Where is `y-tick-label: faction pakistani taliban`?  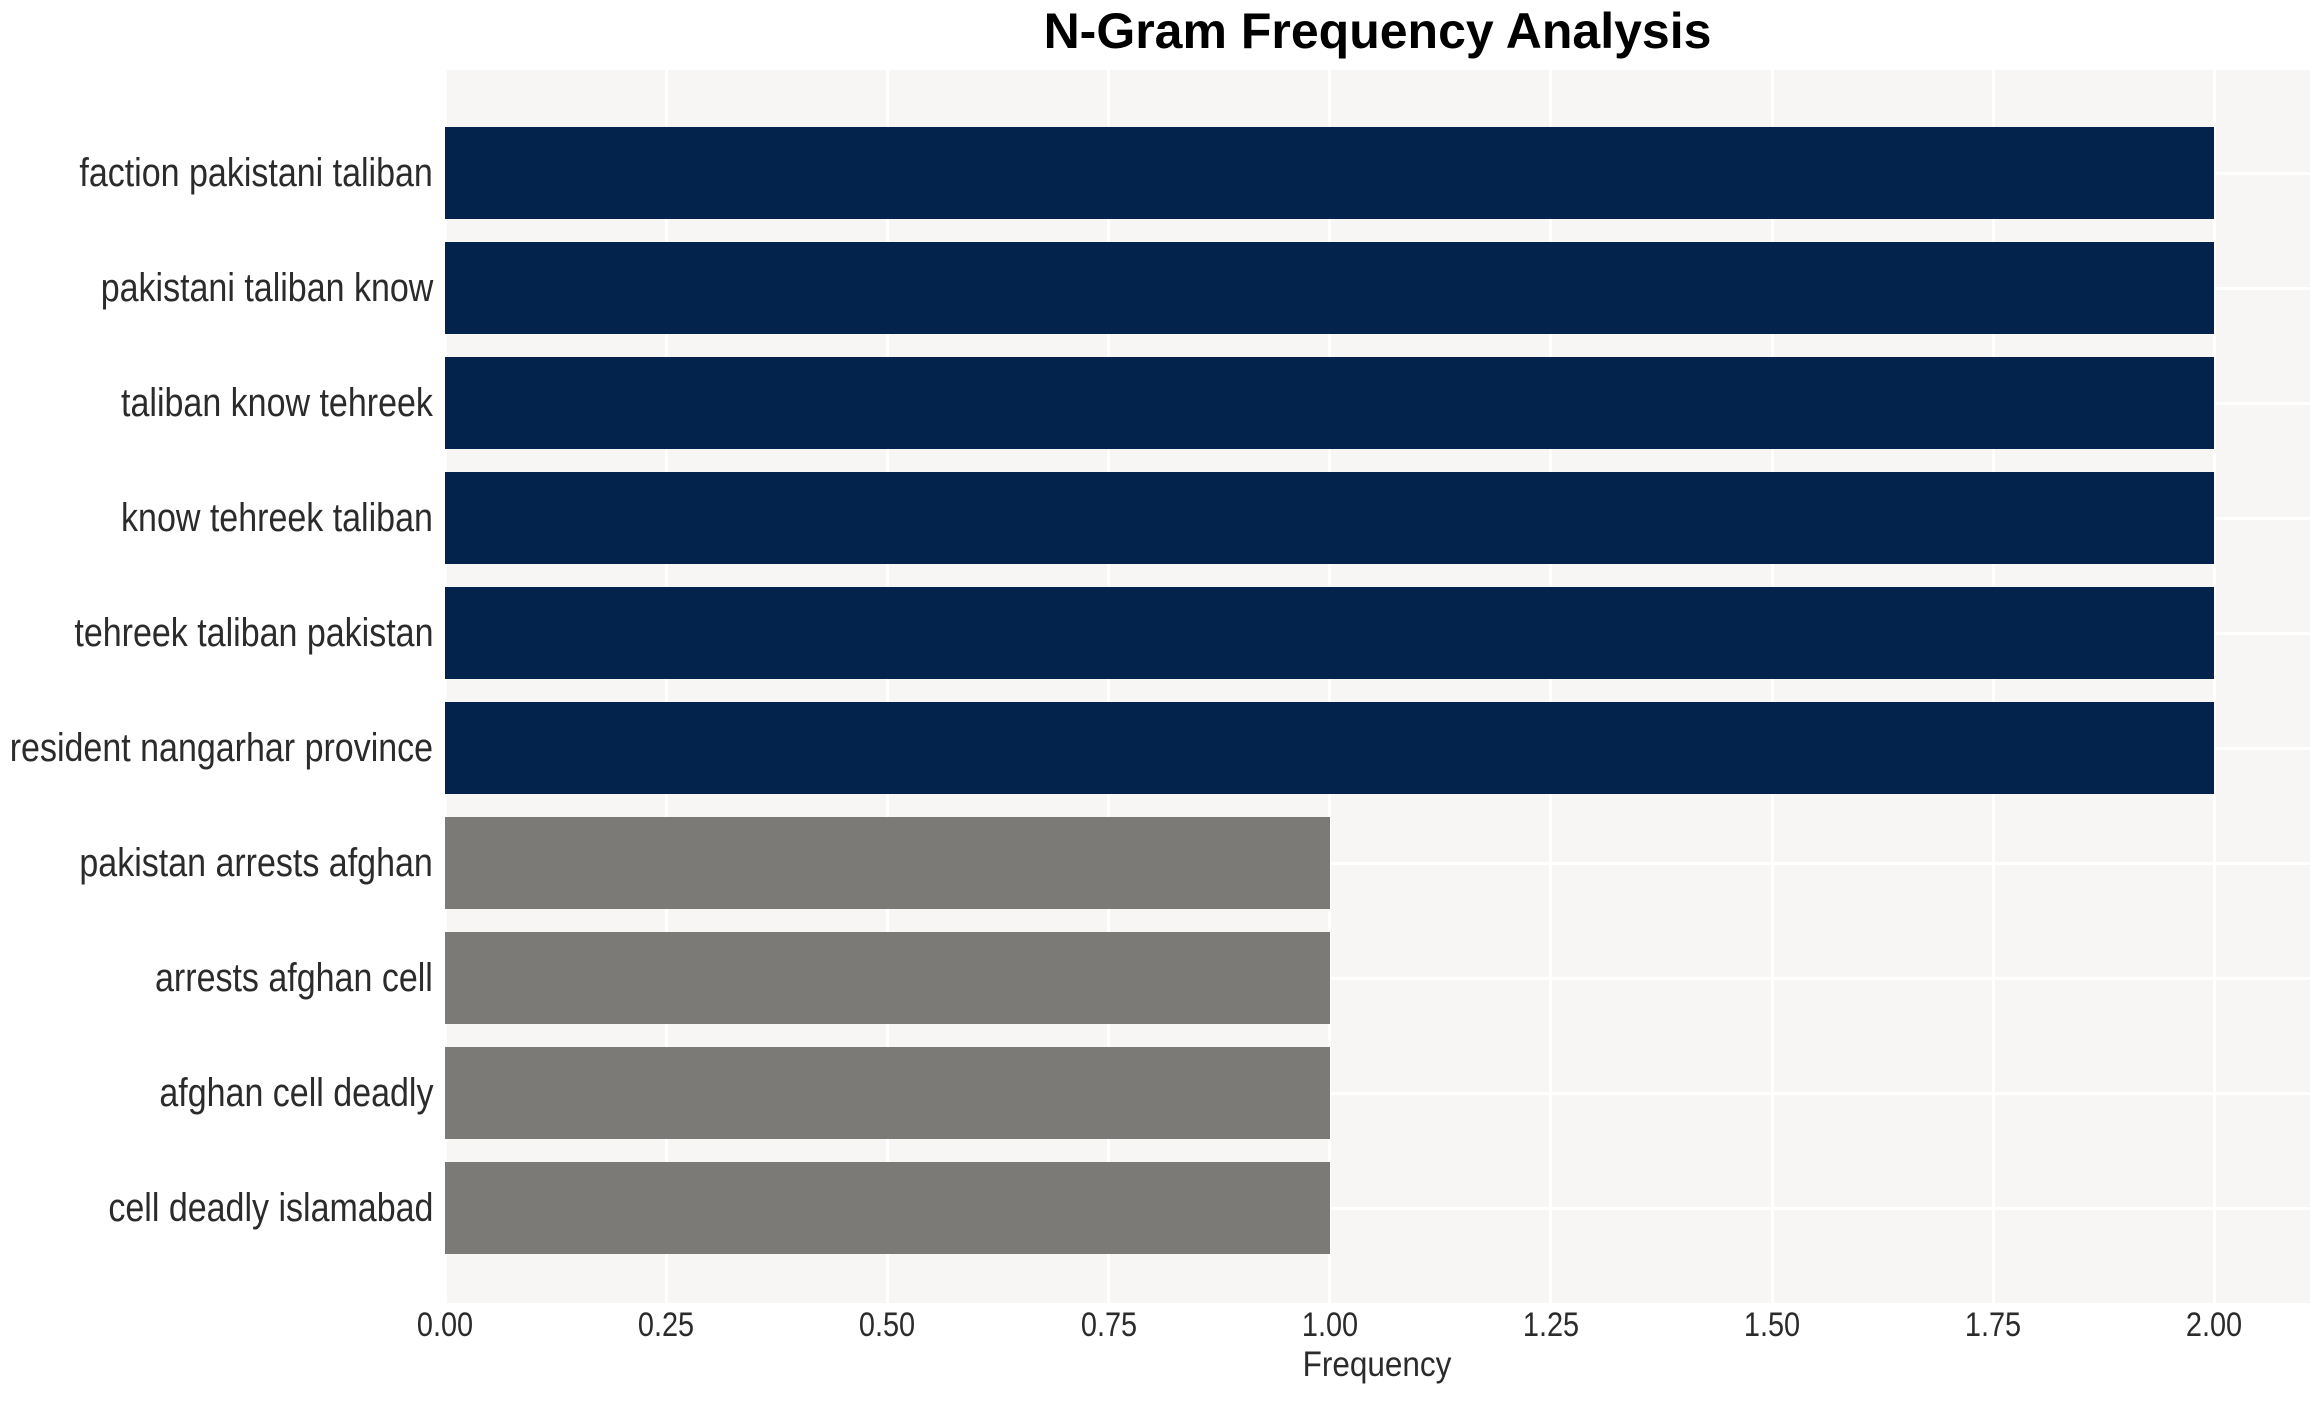 y-tick-label: faction pakistani taliban is located at coordinates (256, 173).